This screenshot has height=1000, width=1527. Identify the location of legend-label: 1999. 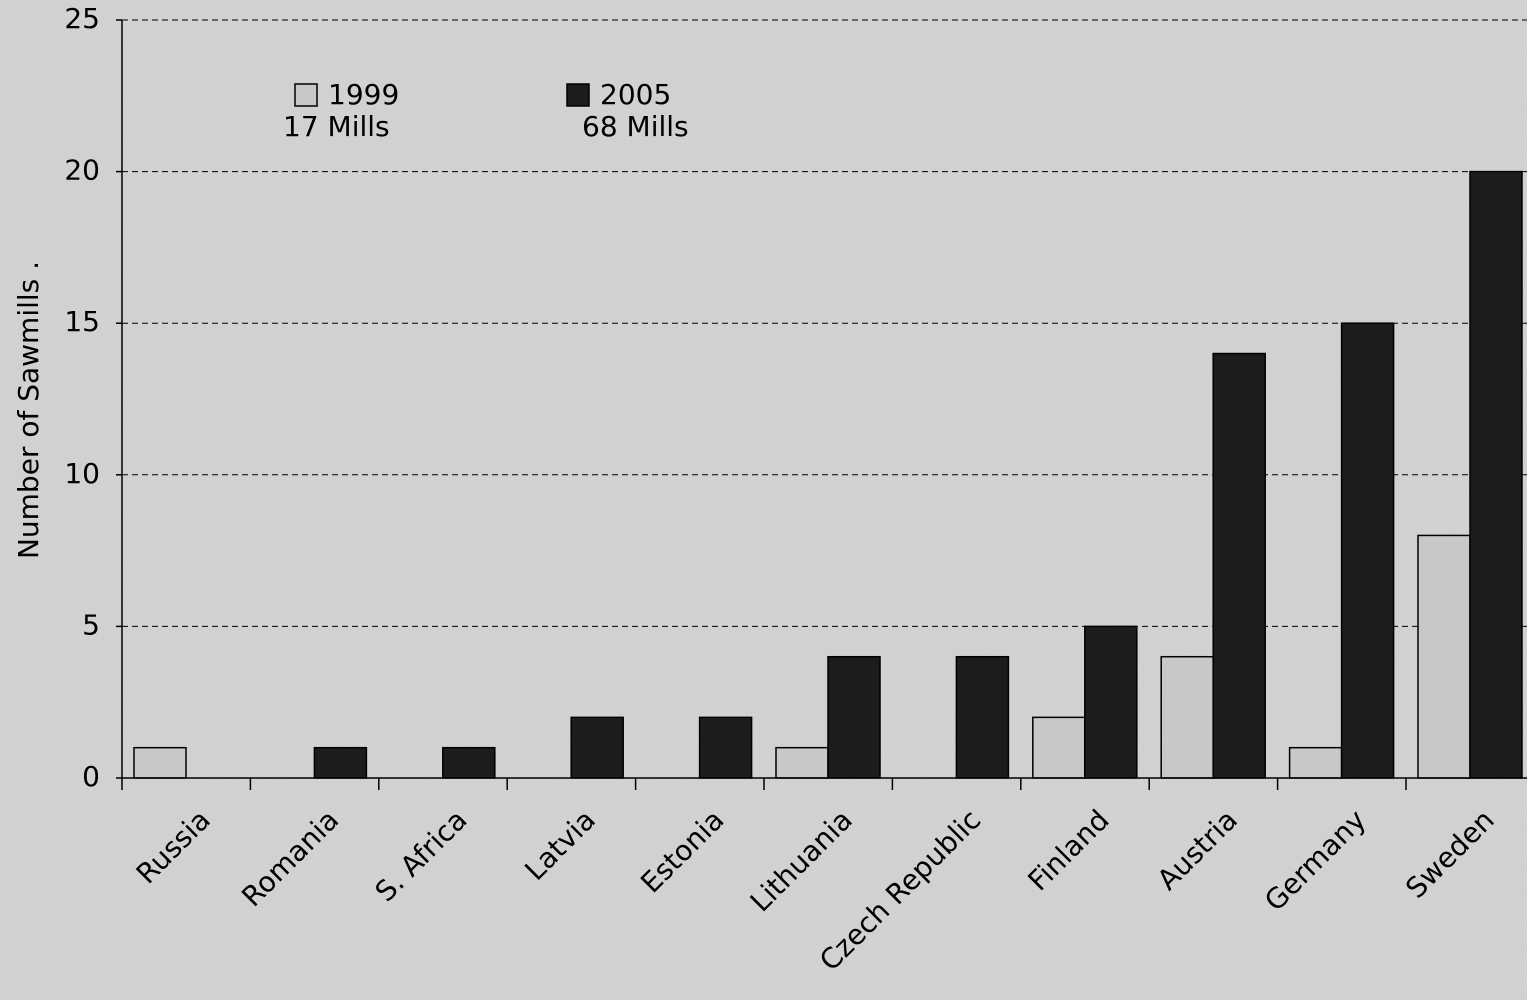
(363, 94).